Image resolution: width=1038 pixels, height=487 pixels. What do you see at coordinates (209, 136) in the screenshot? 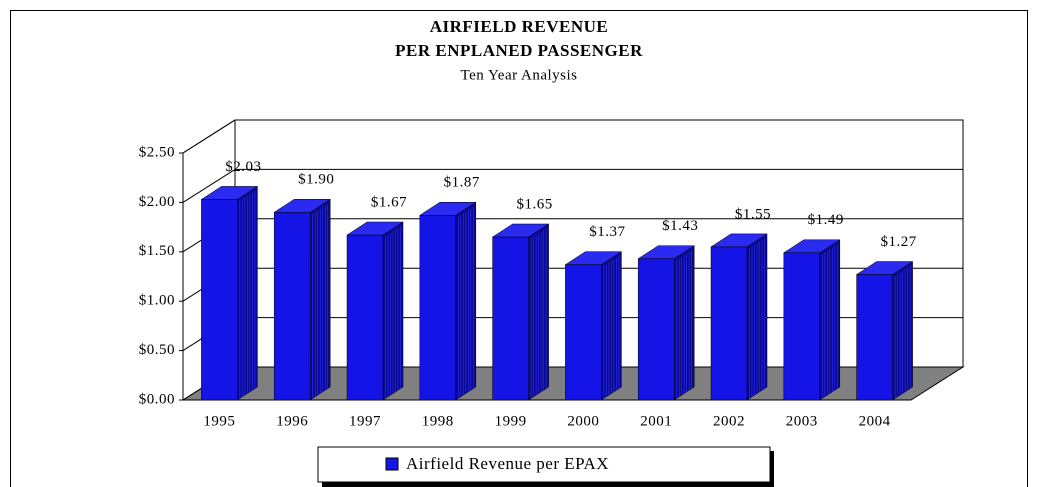
I see `side-wall-edge` at bounding box center [209, 136].